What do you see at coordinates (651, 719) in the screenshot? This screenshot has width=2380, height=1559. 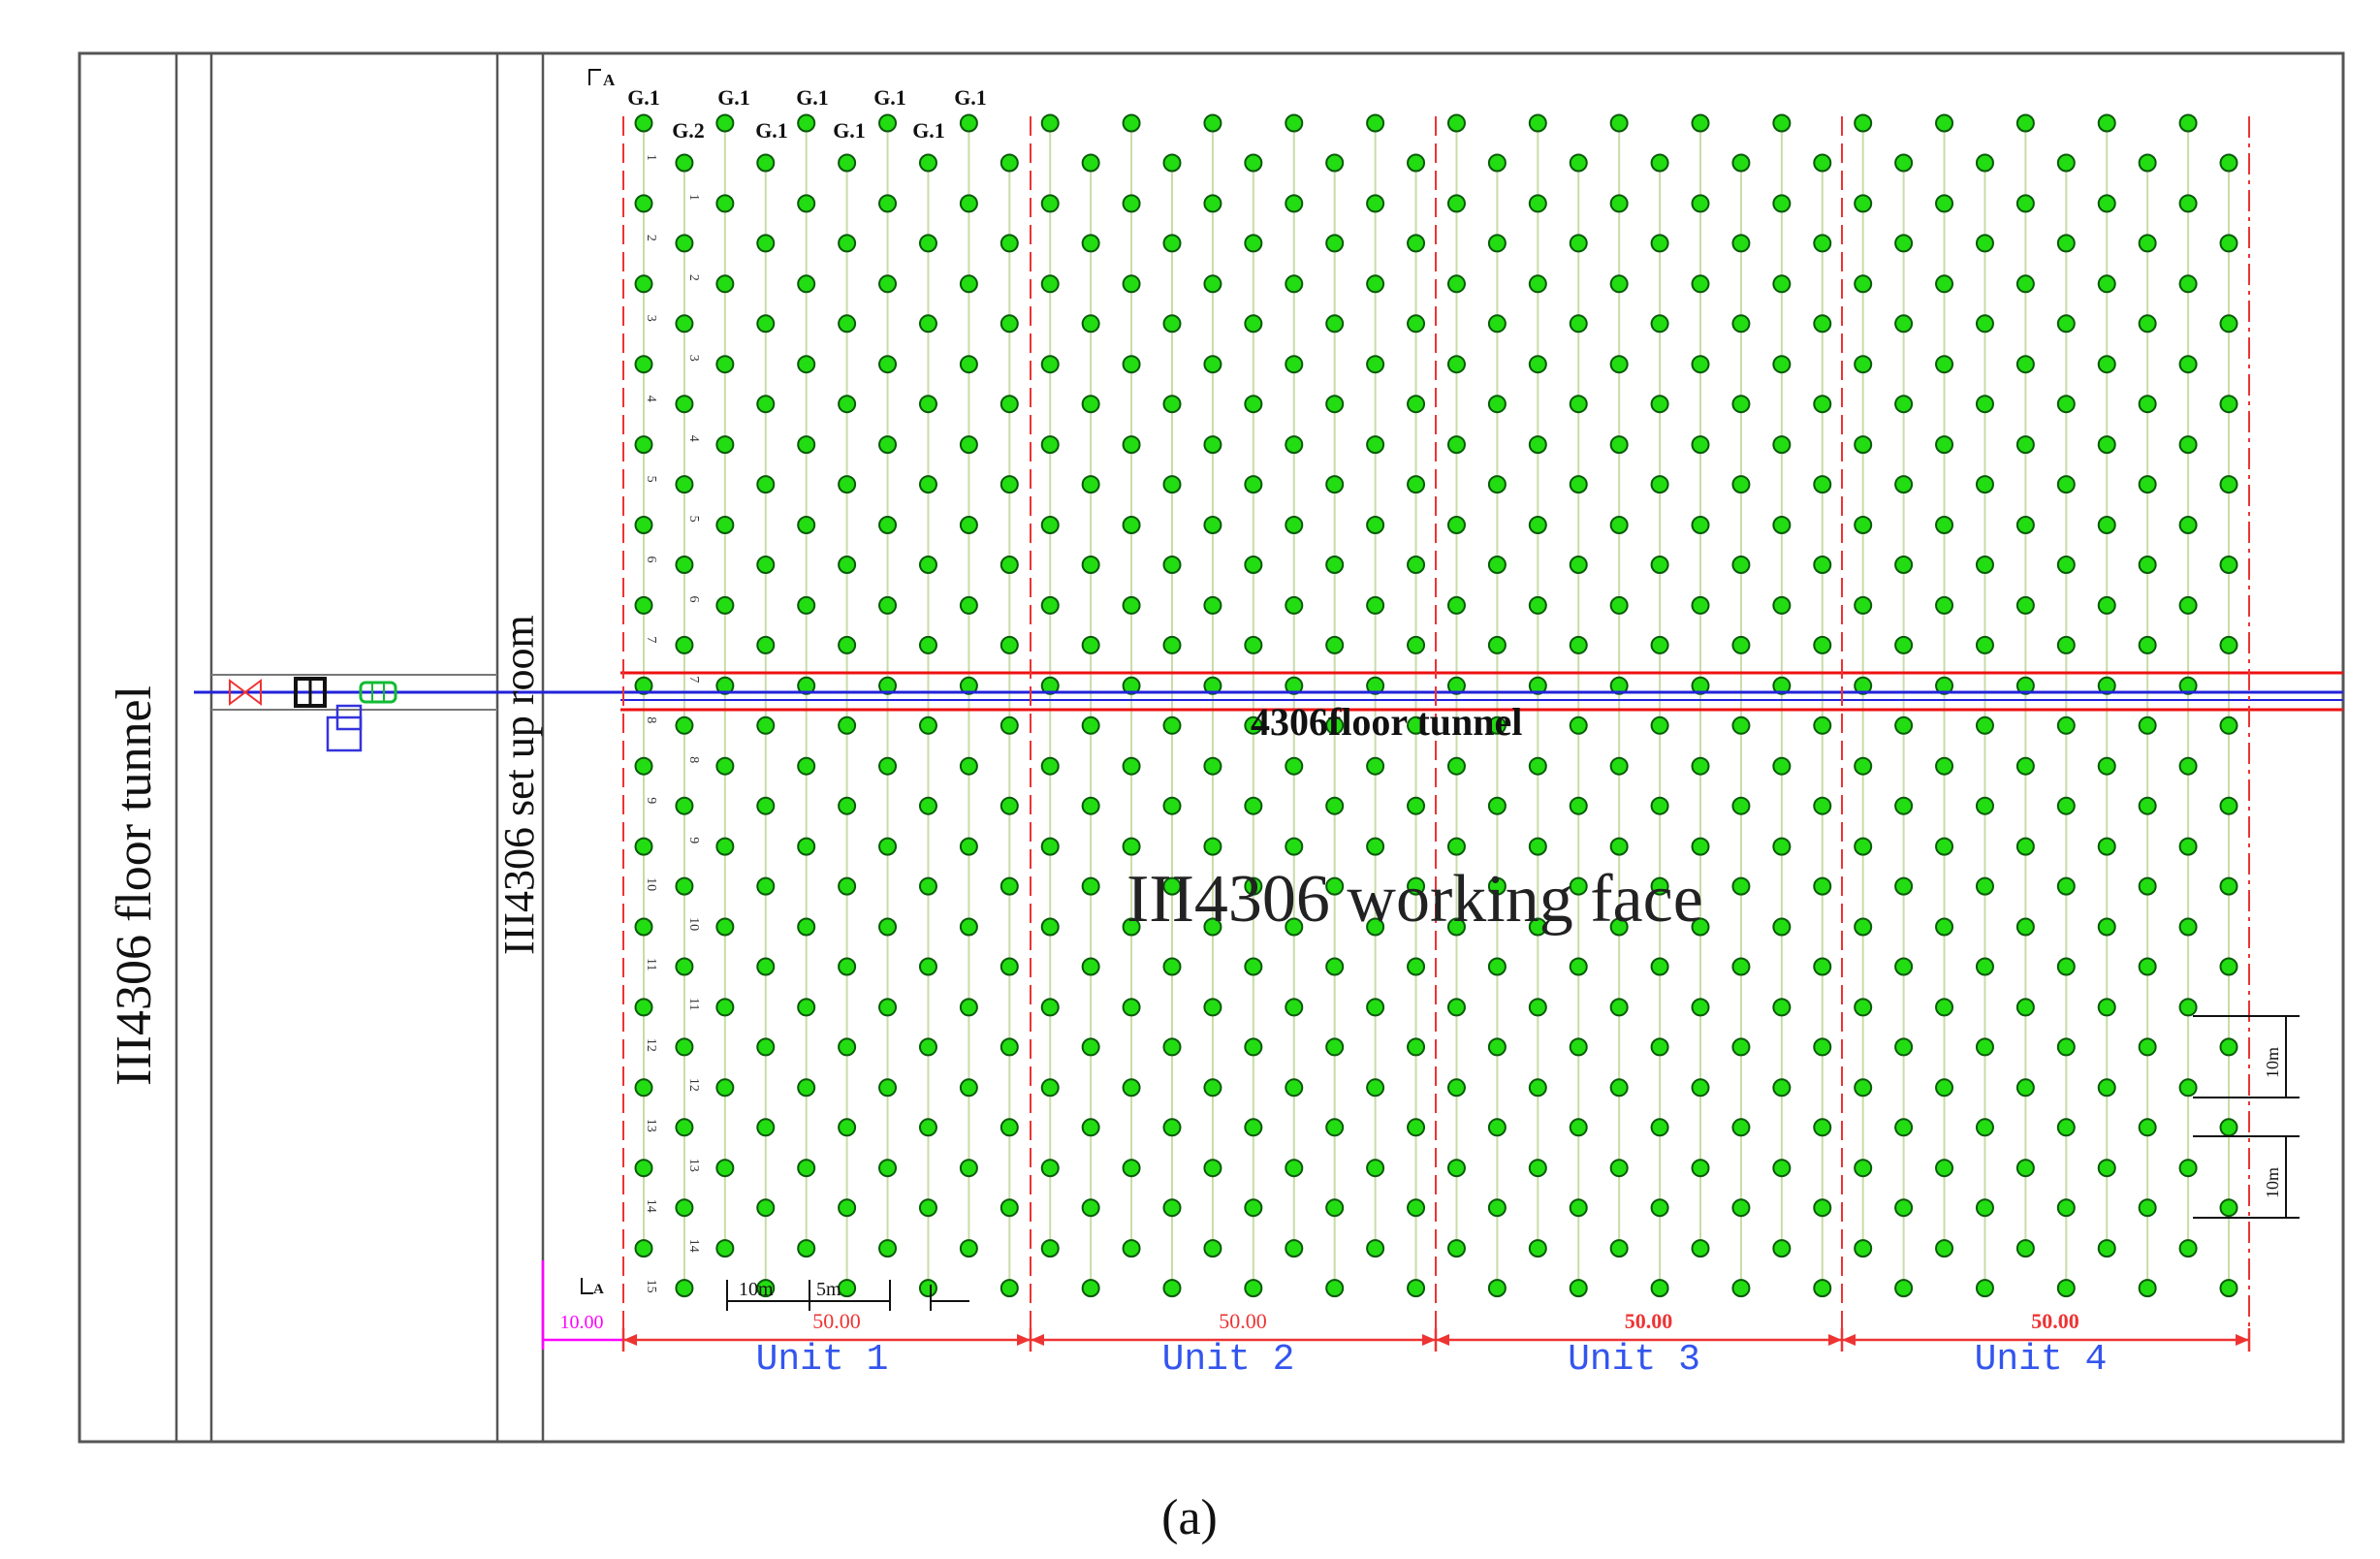 I see `row-number: 8` at bounding box center [651, 719].